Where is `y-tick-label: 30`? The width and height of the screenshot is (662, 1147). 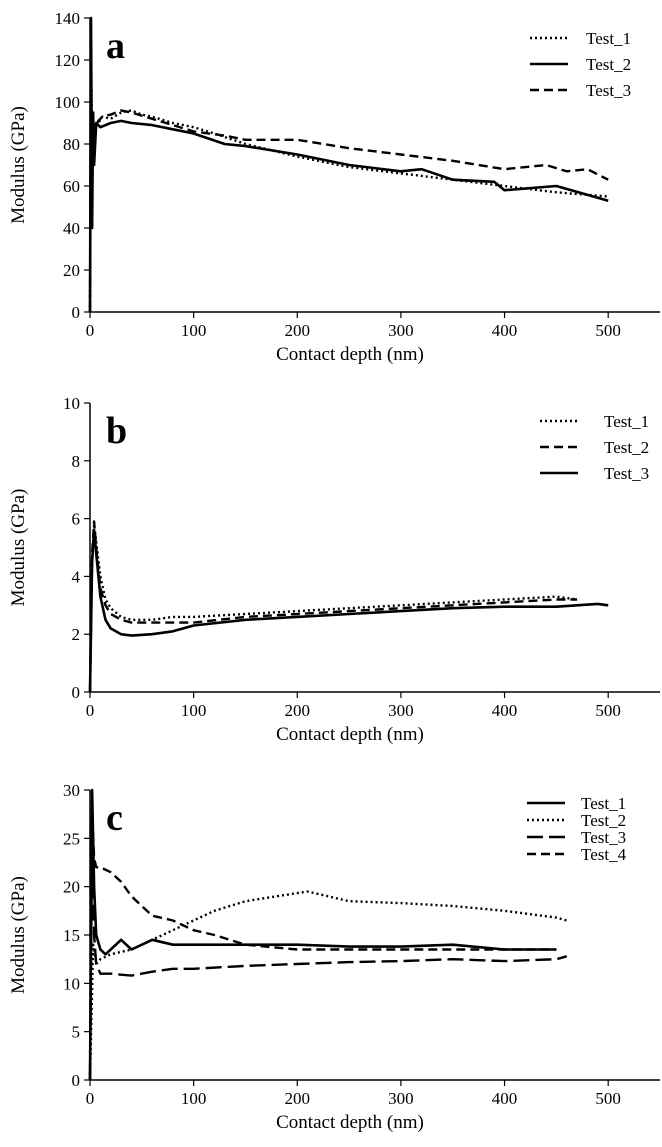
y-tick-label: 30 is located at coordinates (71, 790).